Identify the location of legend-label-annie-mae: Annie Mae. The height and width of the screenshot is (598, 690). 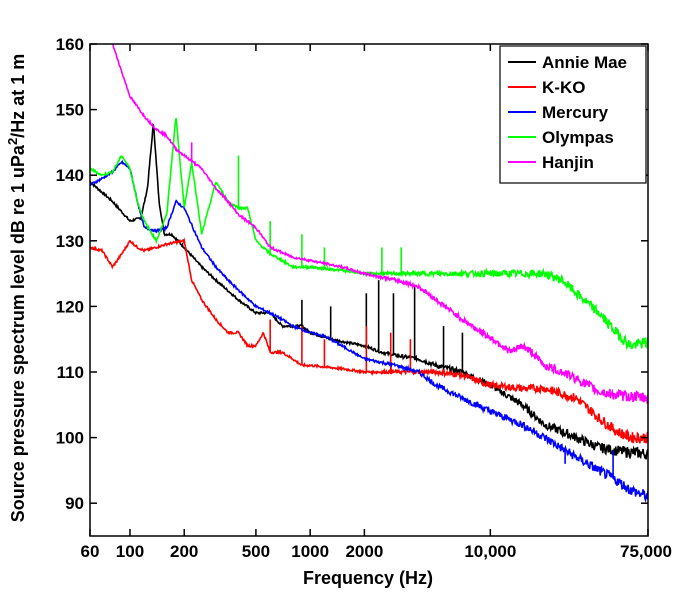
(584, 62).